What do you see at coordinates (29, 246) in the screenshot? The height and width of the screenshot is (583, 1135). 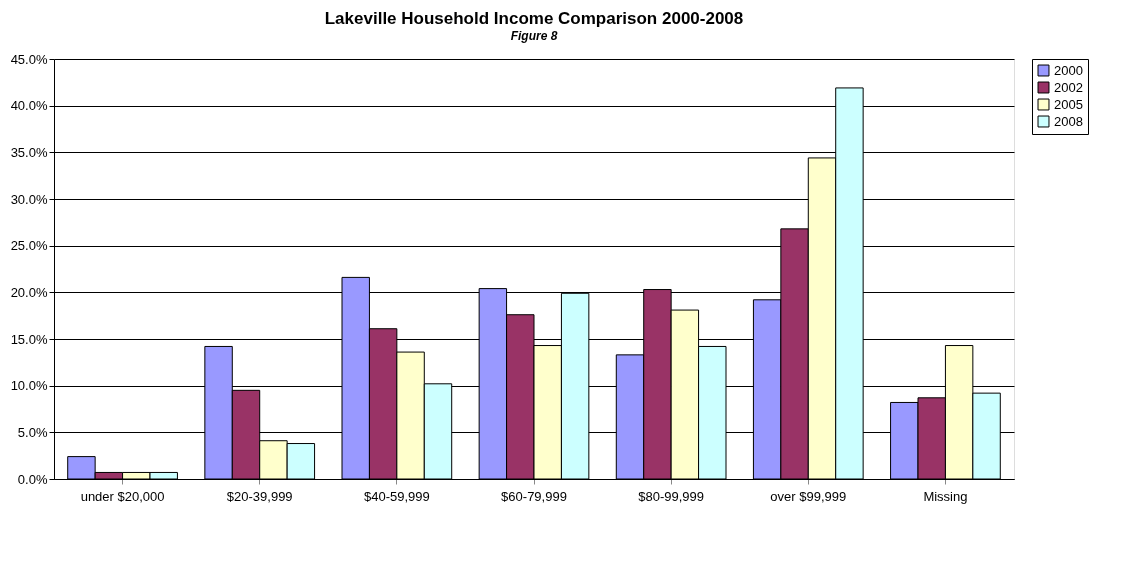 I see `y-tick-label: 25.0%` at bounding box center [29, 246].